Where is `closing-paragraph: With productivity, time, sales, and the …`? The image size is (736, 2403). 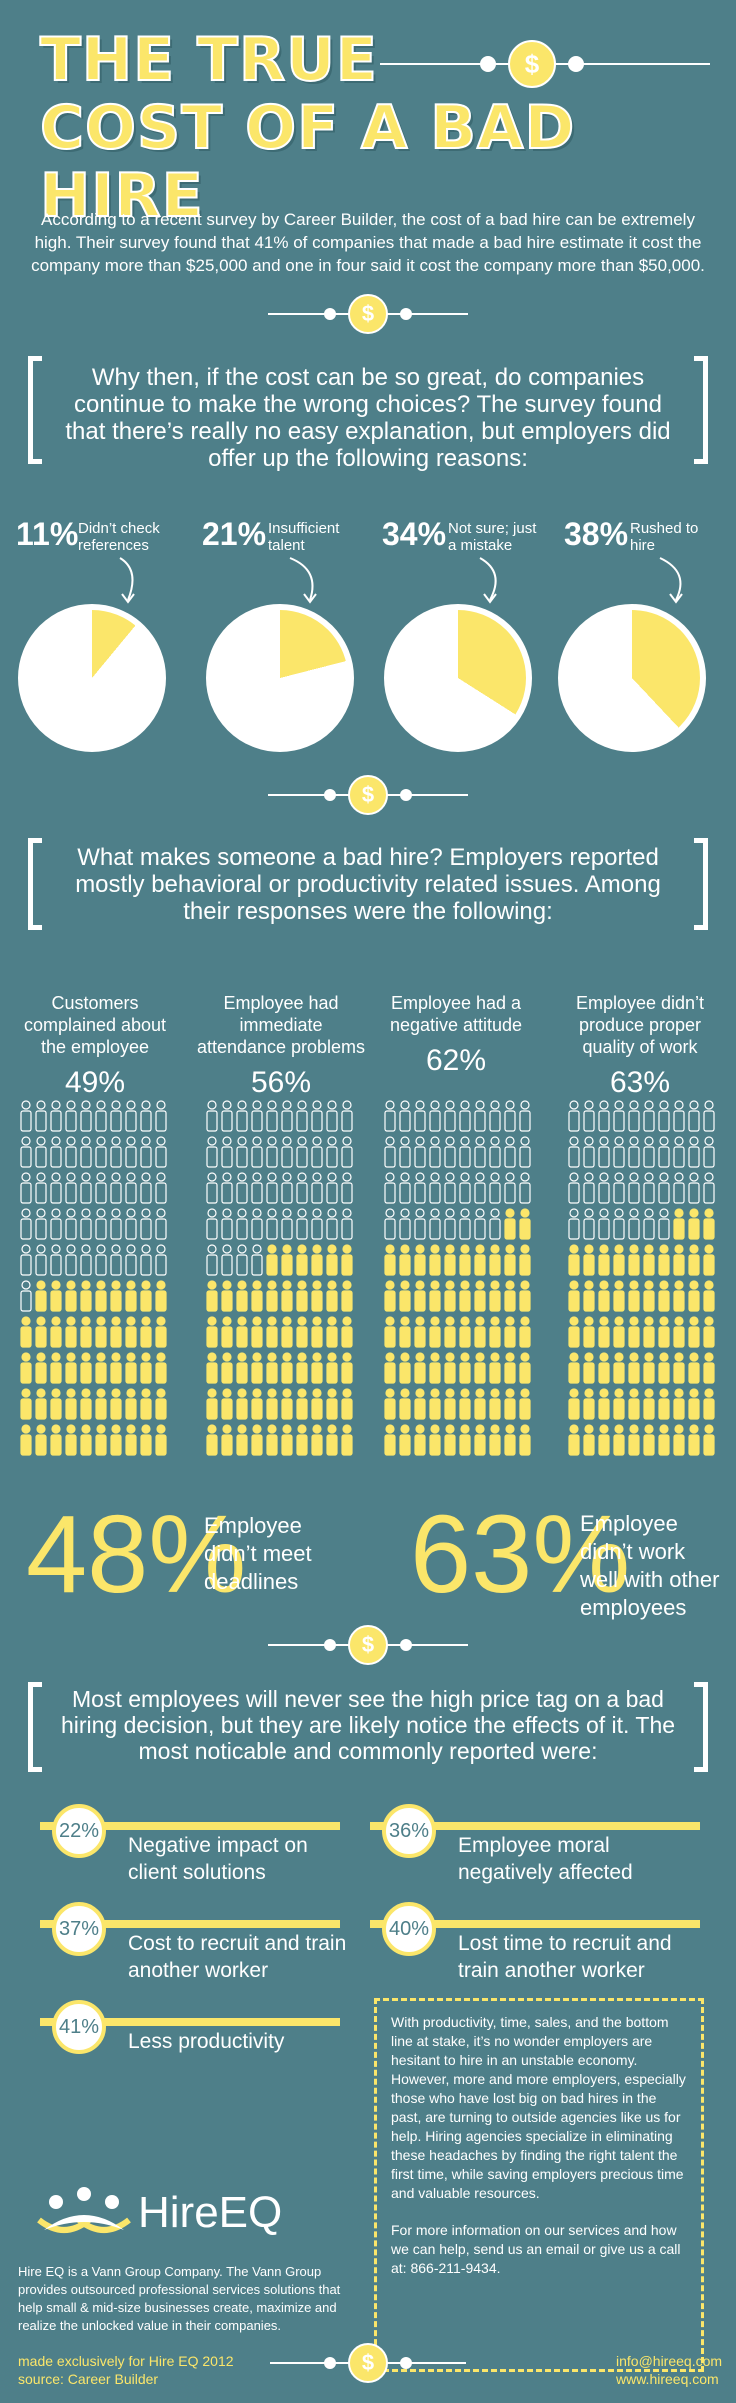 closing-paragraph: With productivity, time, sales, and the … is located at coordinates (538, 2107).